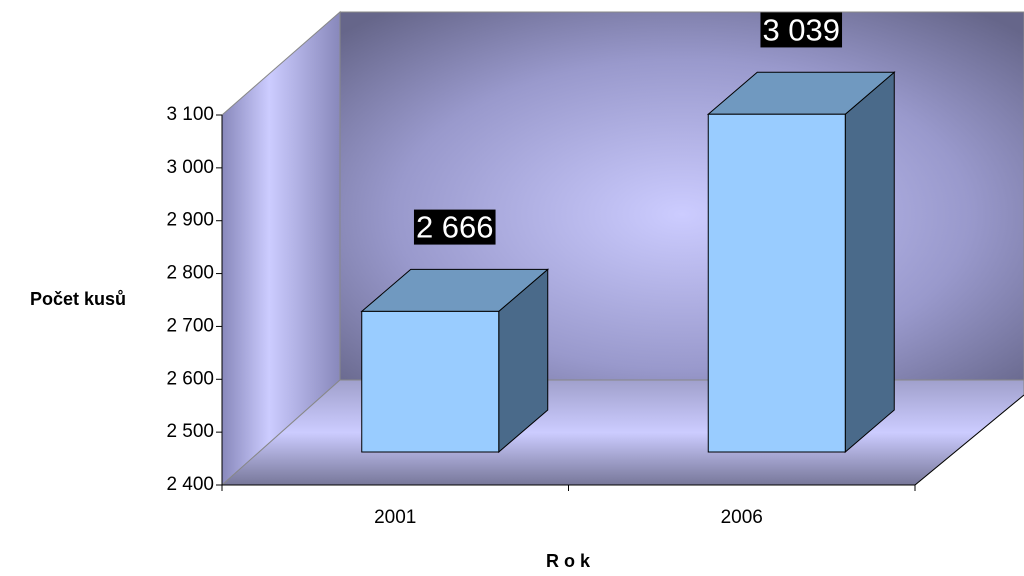 The image size is (1024, 576). I want to click on y-tick-label: 2 700, so click(190, 325).